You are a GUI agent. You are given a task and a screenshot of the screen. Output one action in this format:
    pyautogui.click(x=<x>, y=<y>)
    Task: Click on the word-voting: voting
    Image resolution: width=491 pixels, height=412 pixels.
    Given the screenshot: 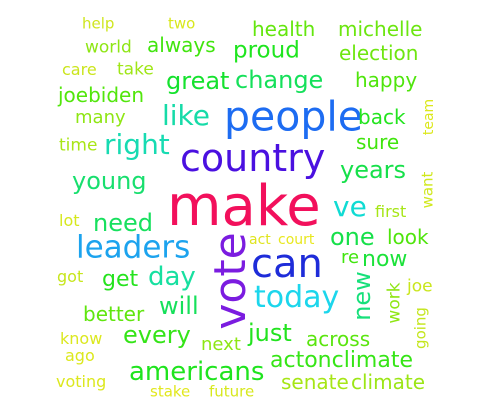 What is the action you would take?
    pyautogui.click(x=81, y=381)
    